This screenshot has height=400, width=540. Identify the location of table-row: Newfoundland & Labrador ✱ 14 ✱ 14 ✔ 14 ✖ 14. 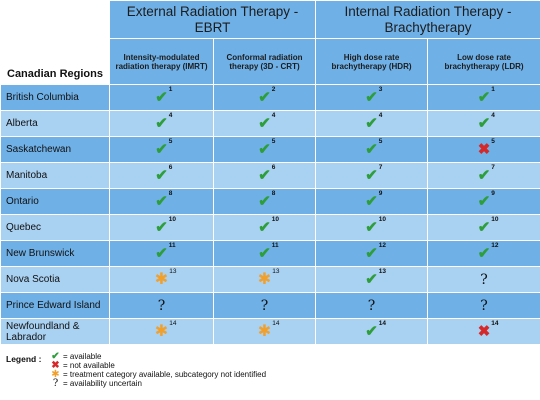
(270, 331).